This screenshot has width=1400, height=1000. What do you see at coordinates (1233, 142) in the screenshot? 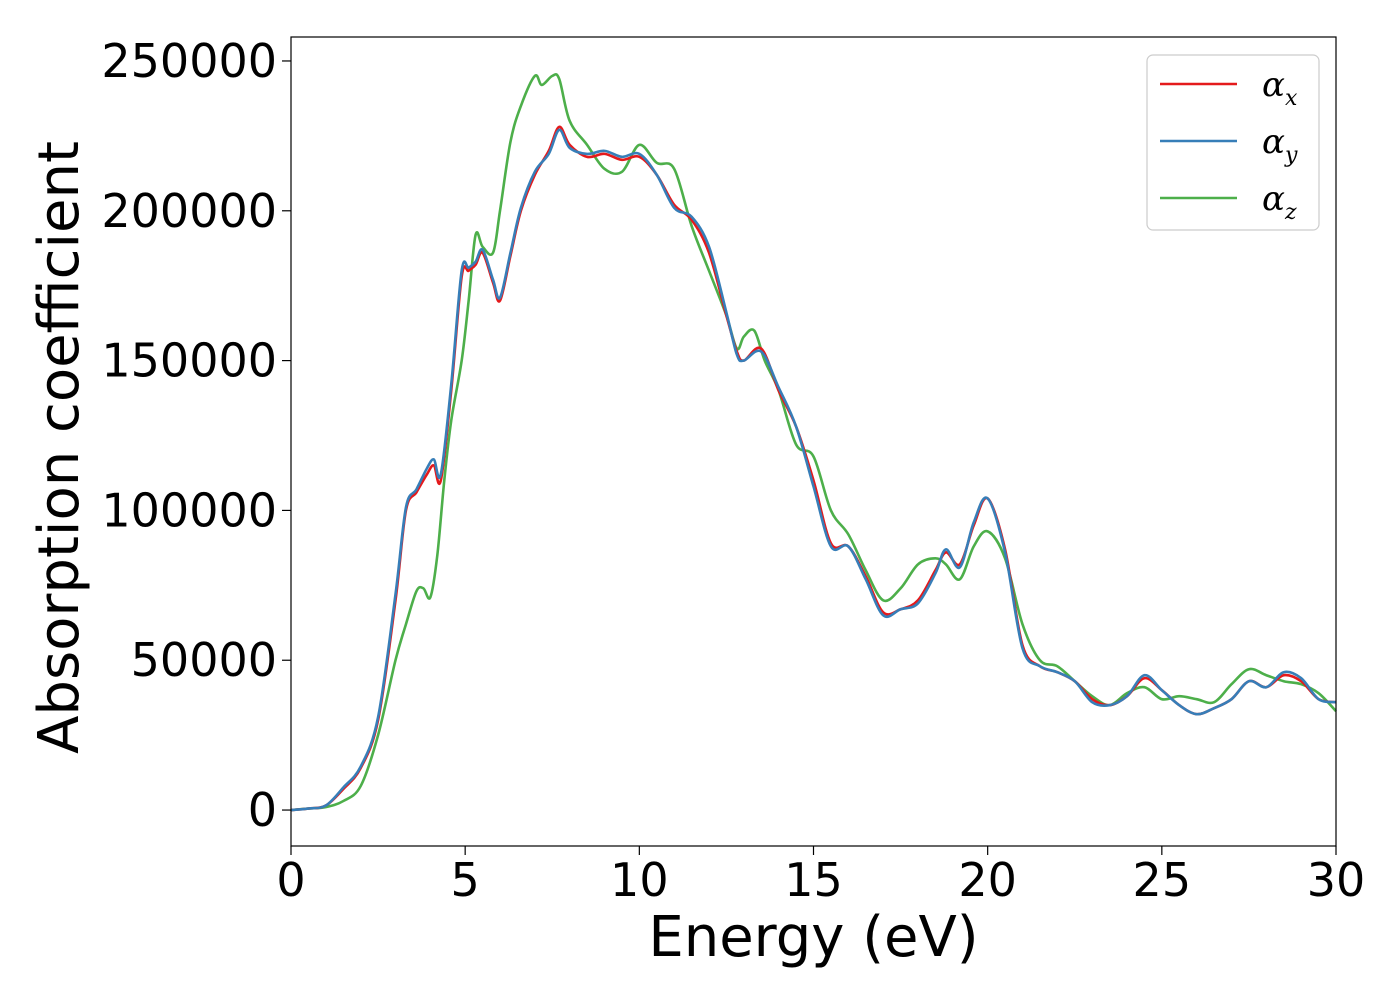
I see `legend-box` at bounding box center [1233, 142].